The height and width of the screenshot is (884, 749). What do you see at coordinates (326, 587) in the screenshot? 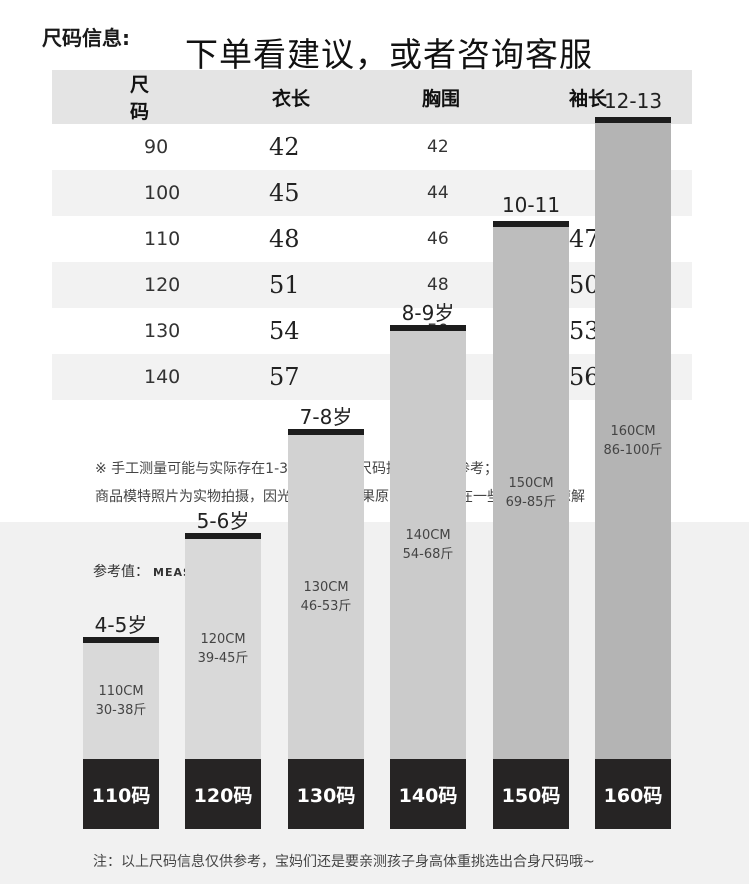
I see `height-label: 130CM` at bounding box center [326, 587].